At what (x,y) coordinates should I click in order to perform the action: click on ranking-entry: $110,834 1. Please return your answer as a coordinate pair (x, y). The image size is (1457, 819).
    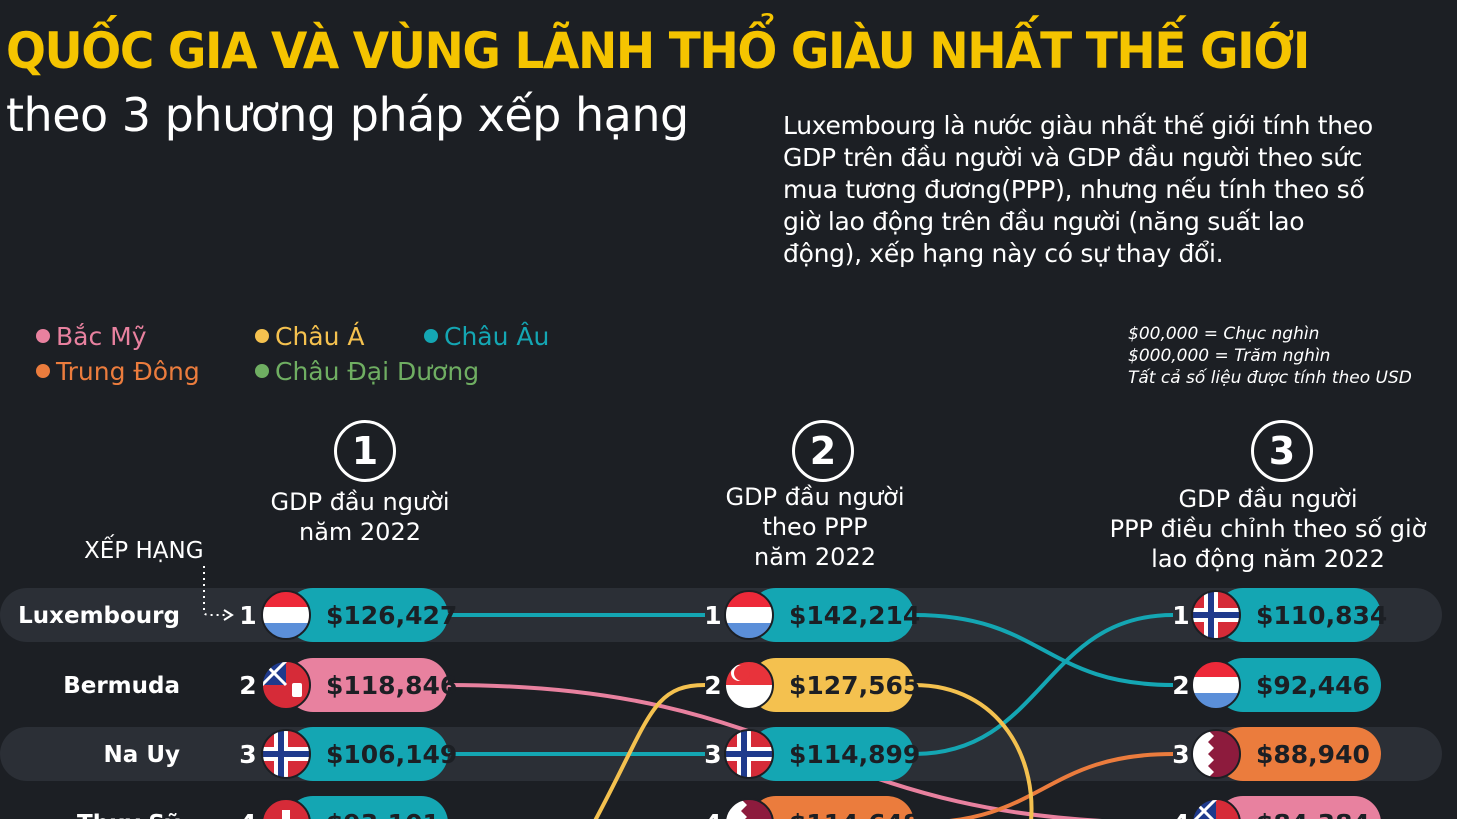
    Looking at the image, I should click on (1279, 615).